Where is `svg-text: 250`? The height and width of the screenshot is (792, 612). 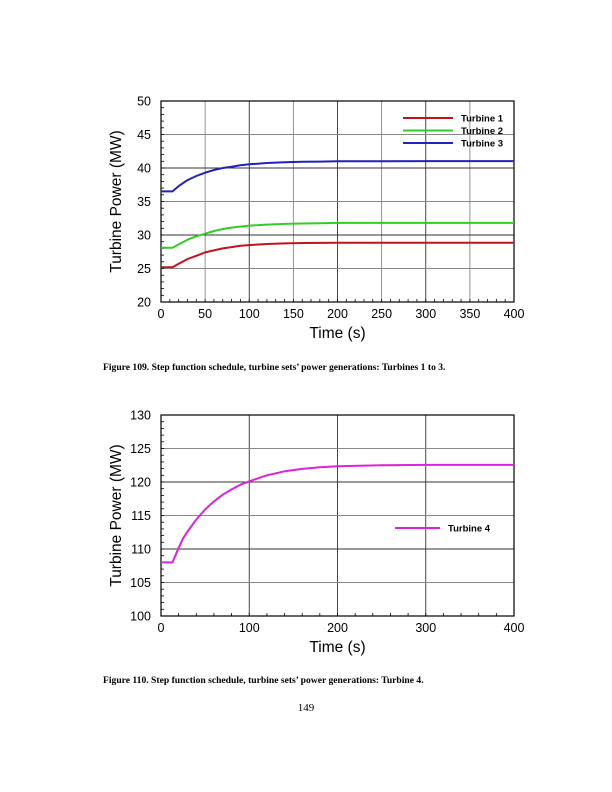 svg-text: 250 is located at coordinates (381, 314).